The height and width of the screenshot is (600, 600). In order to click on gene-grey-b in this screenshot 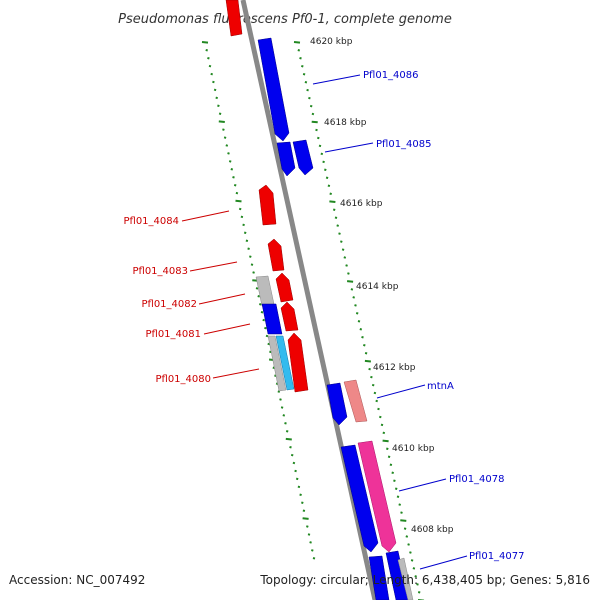, I will do `click(277, 363)`.